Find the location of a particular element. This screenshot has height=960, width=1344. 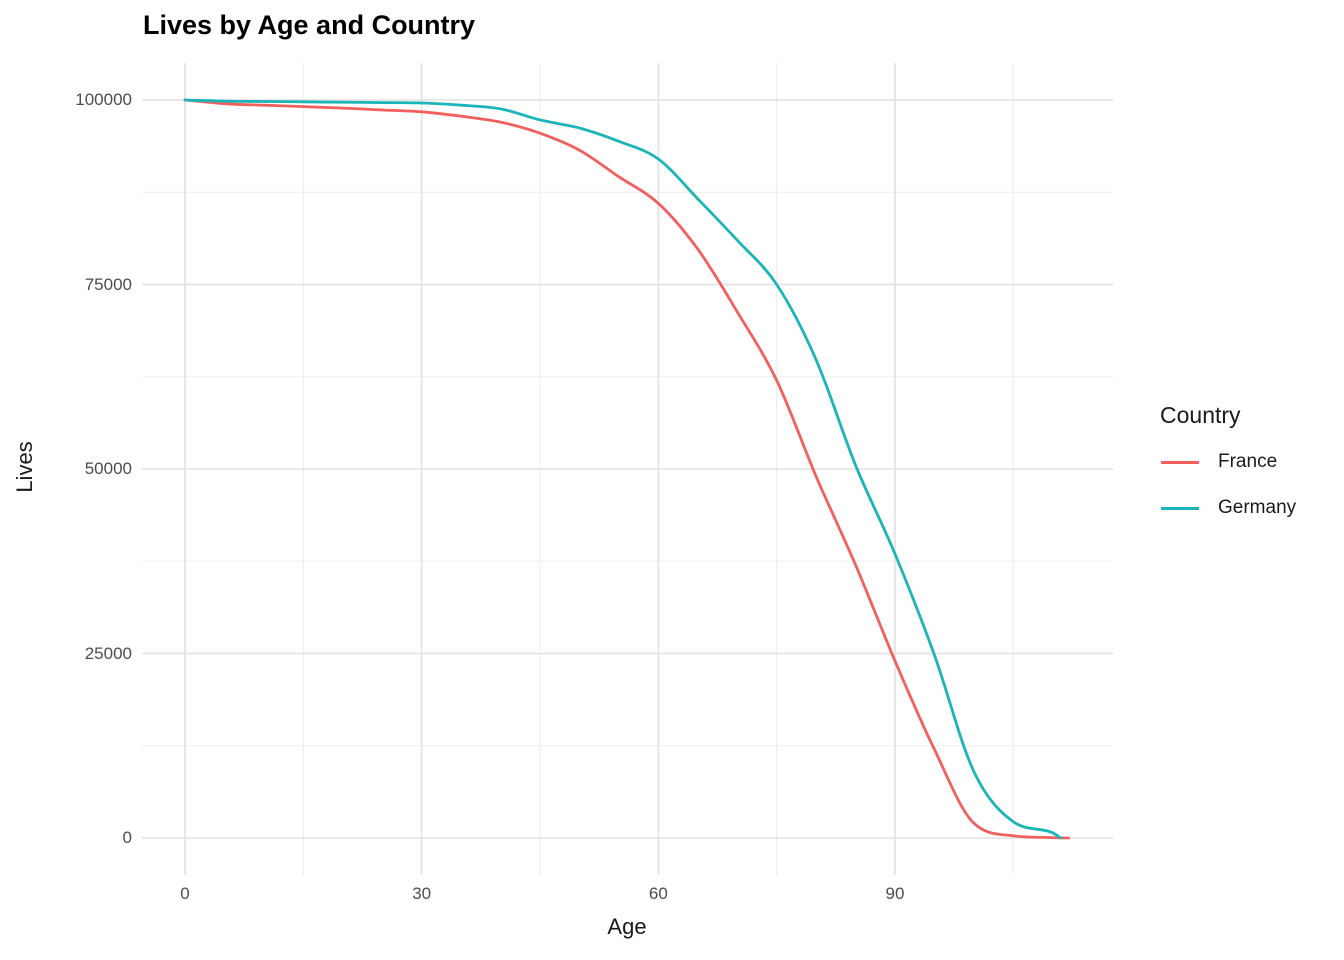

legend: Country France Germany is located at coordinates (1227, 470).